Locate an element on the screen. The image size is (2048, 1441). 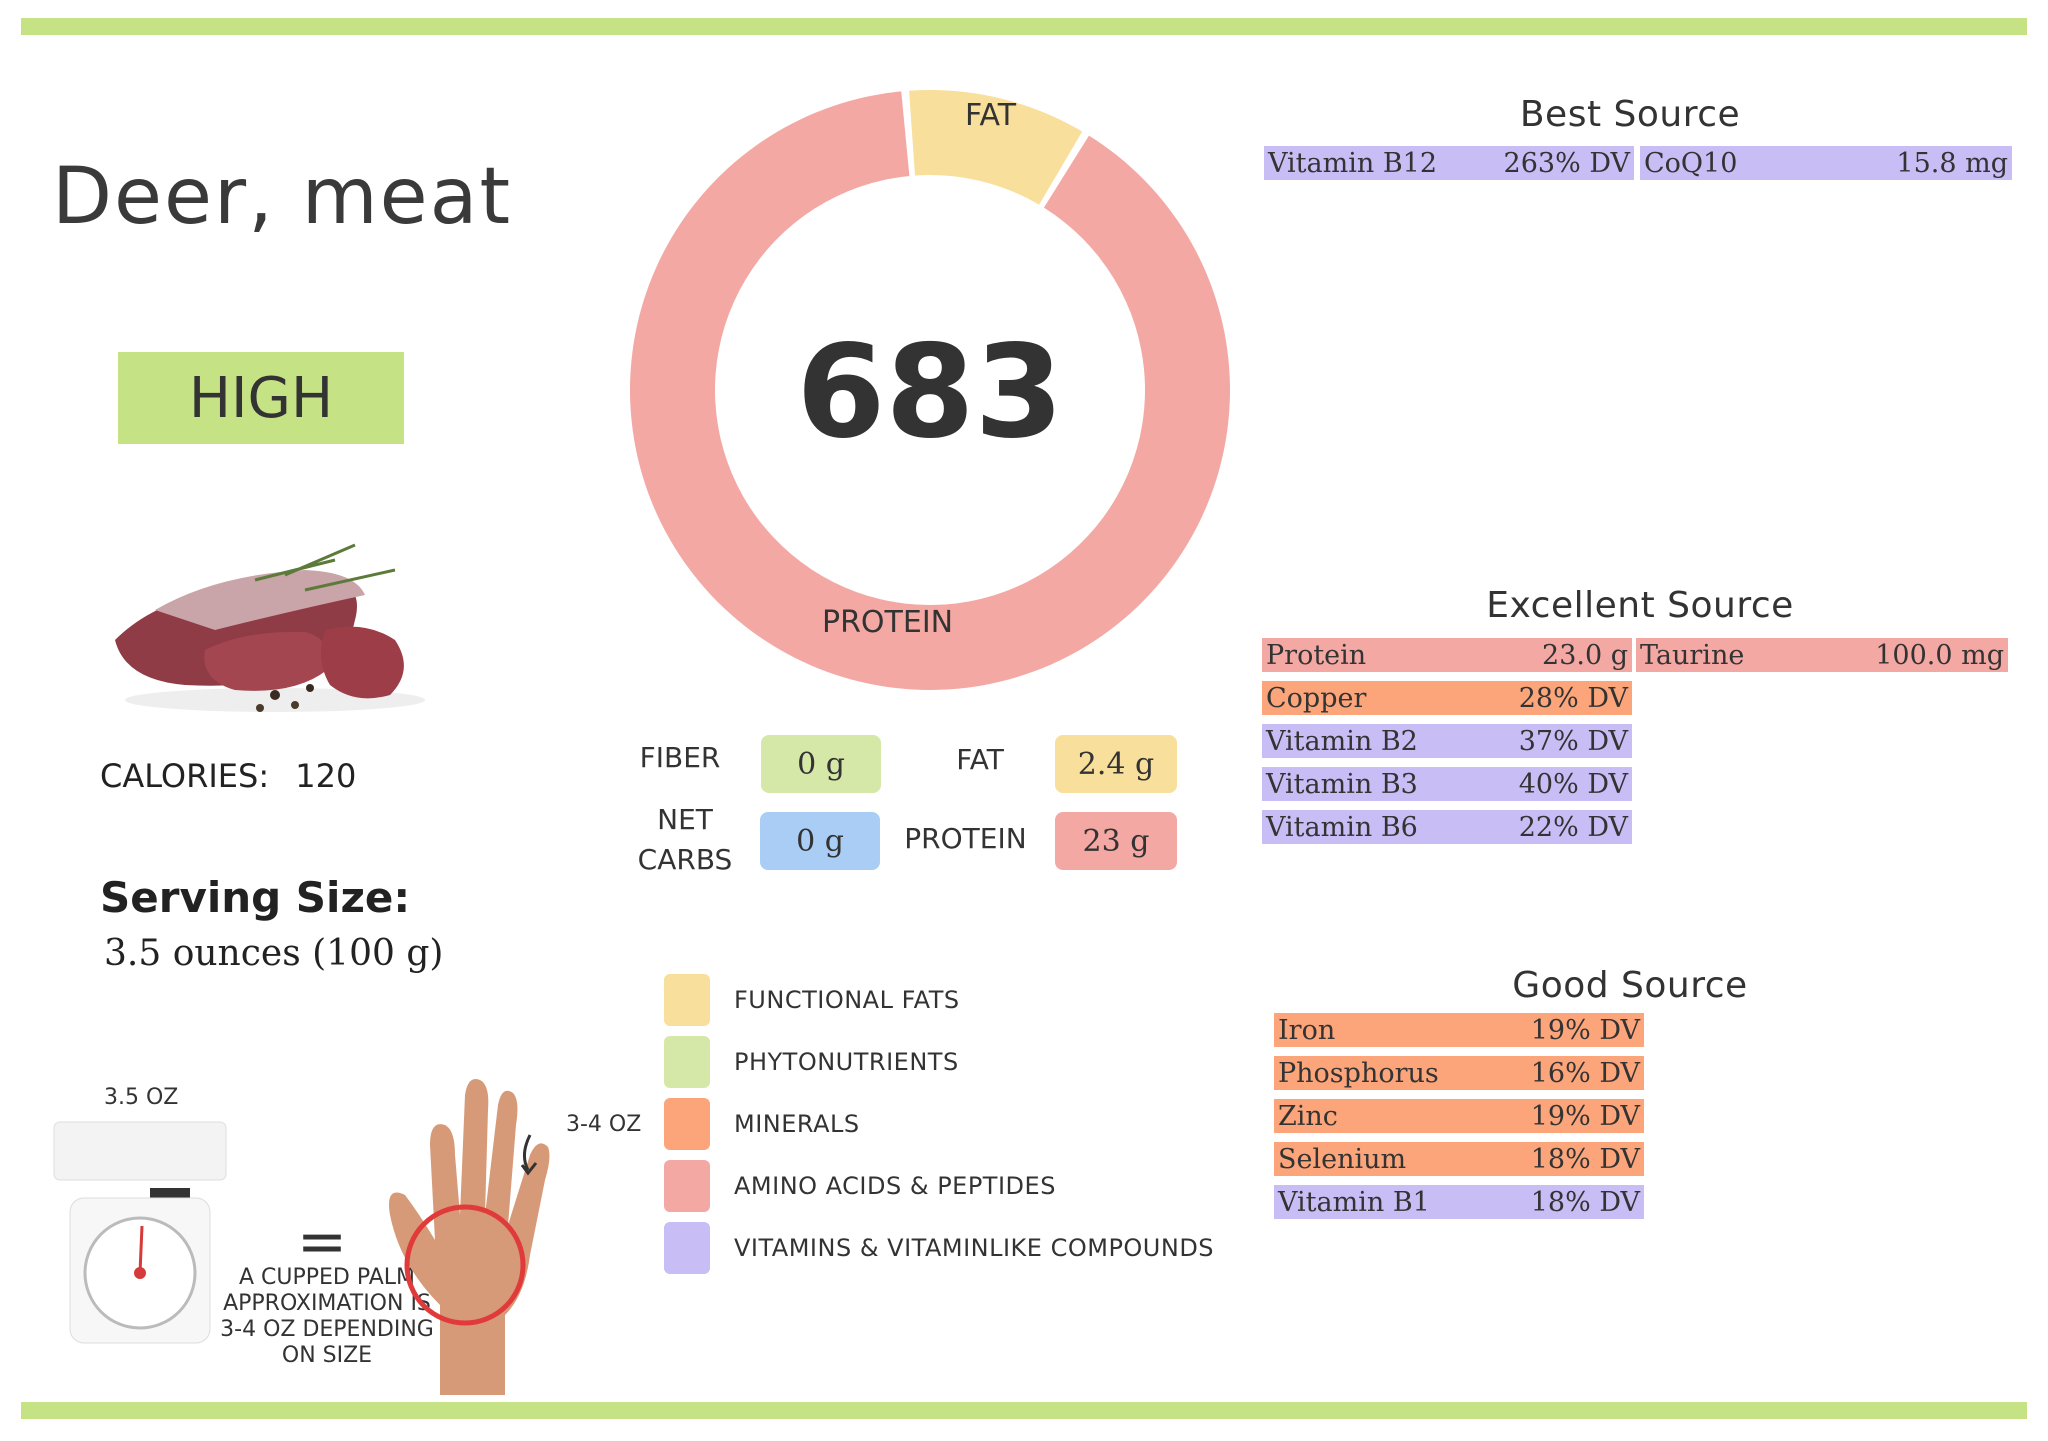
nutrient-value: 37% DV is located at coordinates (1573, 741).